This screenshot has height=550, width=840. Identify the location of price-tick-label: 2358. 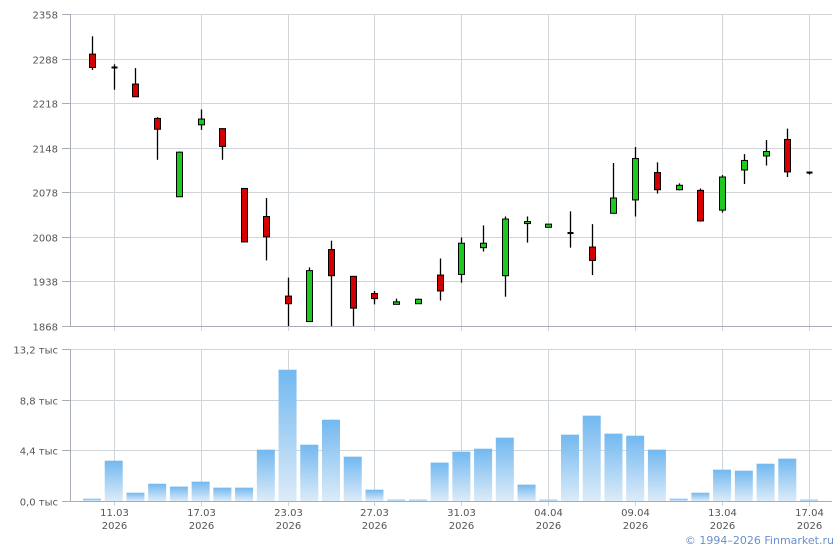
(45, 16).